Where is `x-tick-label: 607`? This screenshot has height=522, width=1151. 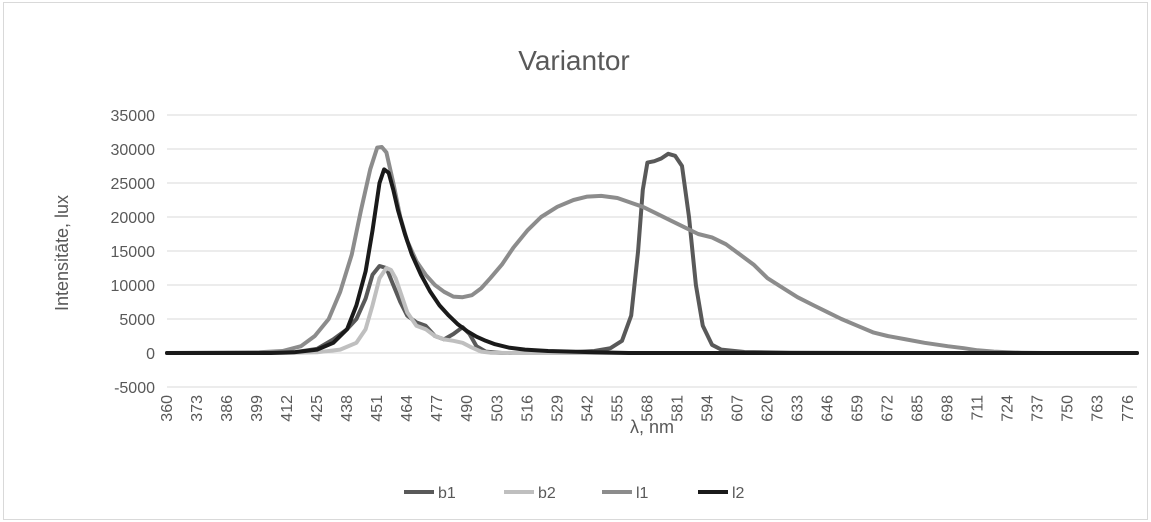 x-tick-label: 607 is located at coordinates (737, 408).